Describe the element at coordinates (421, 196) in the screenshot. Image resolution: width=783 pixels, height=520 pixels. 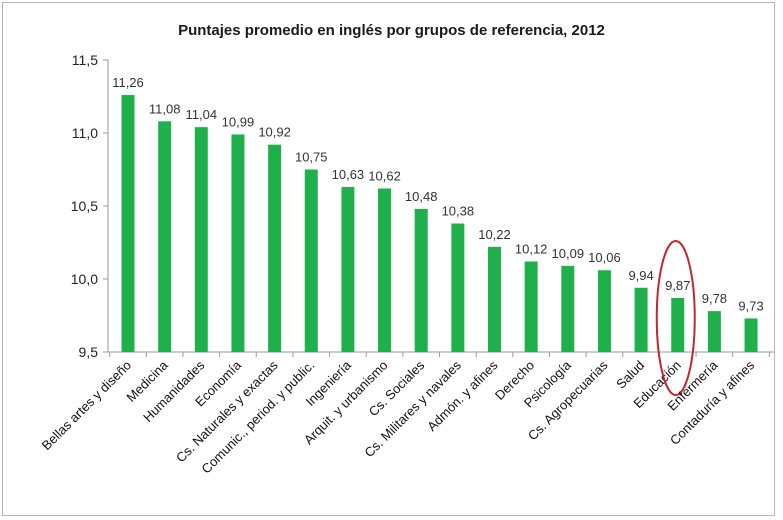
I see `data-label: 10,48` at that location.